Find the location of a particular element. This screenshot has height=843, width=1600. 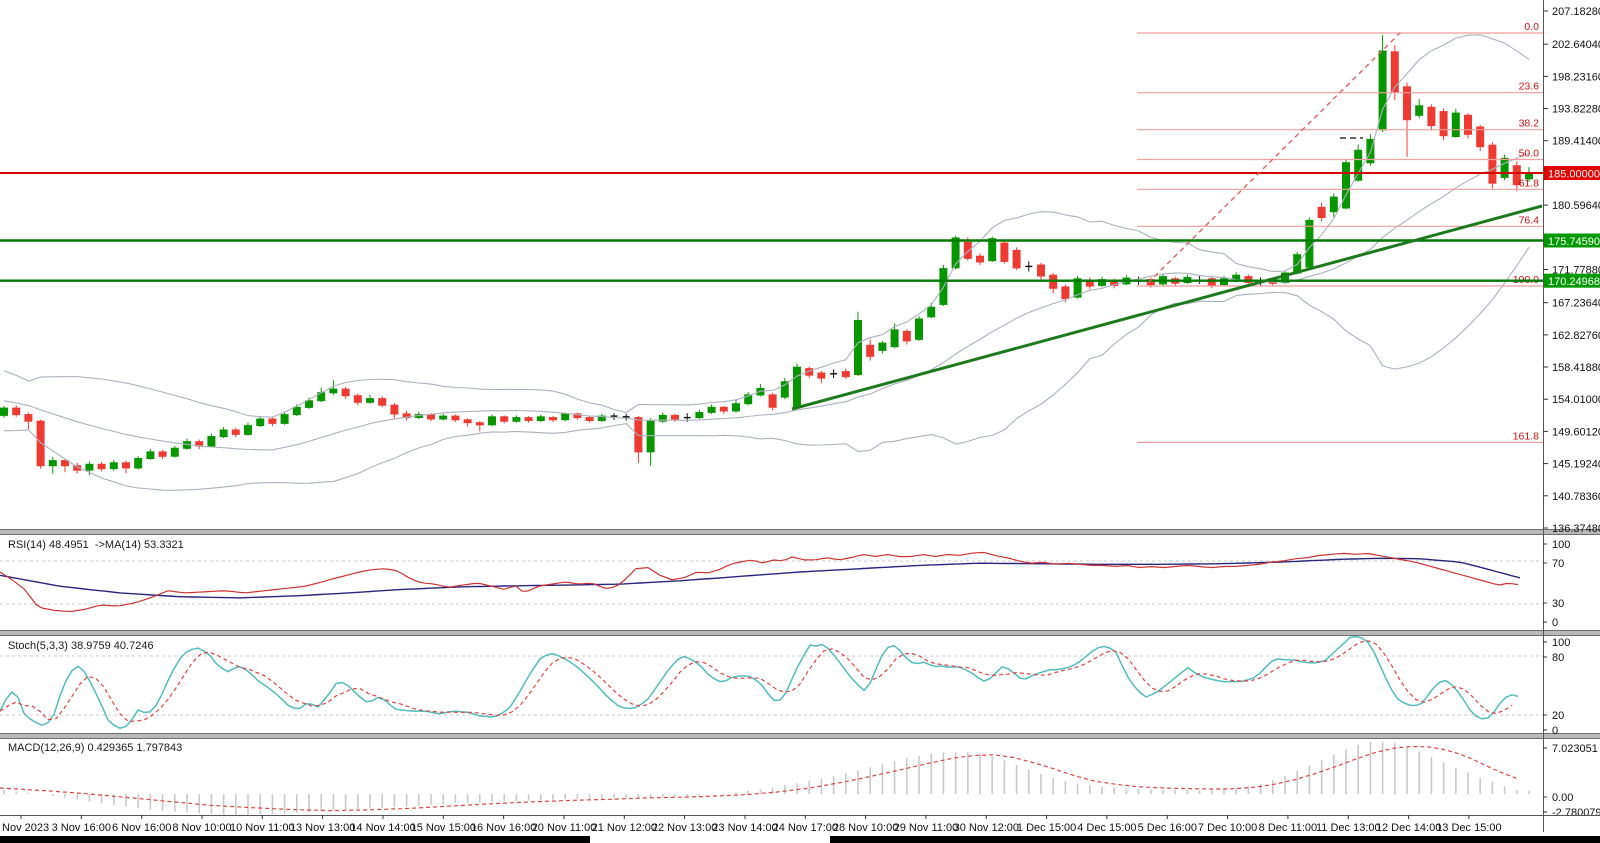

time-axis-label: 12 Dec 14:00 is located at coordinates (1408, 828).